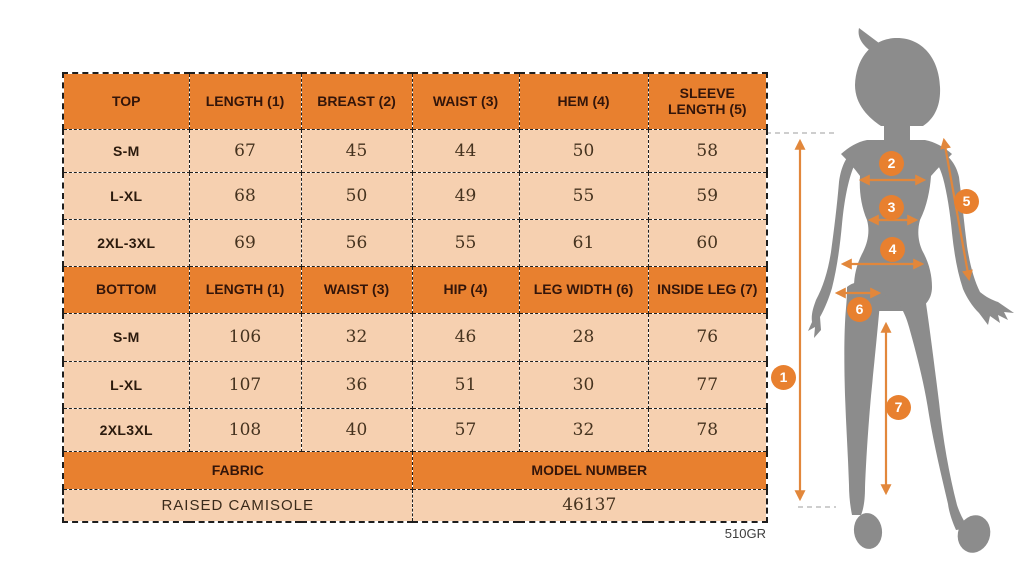 The image size is (1024, 579). Describe the element at coordinates (465, 195) in the screenshot. I see `measurement-cell: 49` at that location.